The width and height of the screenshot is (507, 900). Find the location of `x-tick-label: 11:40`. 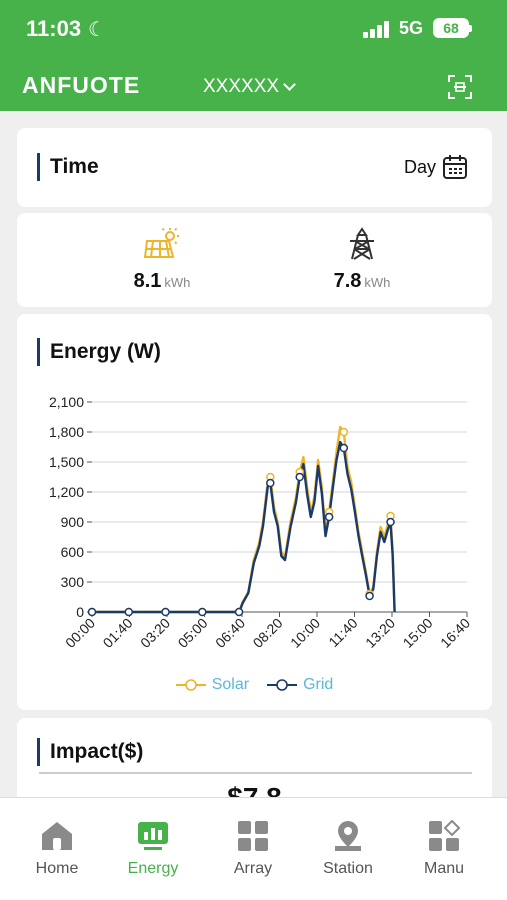

x-tick-label: 11:40 is located at coordinates (343, 633).